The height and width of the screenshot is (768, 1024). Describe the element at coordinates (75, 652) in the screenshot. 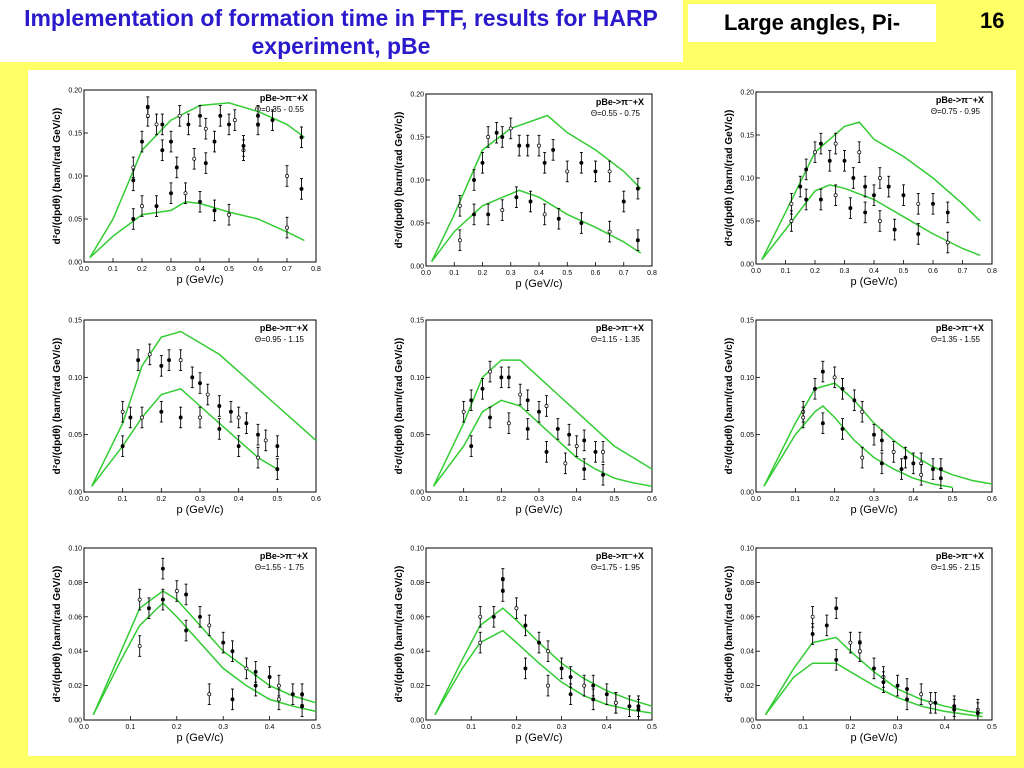

I see `y-tick-label: 0.04` at that location.